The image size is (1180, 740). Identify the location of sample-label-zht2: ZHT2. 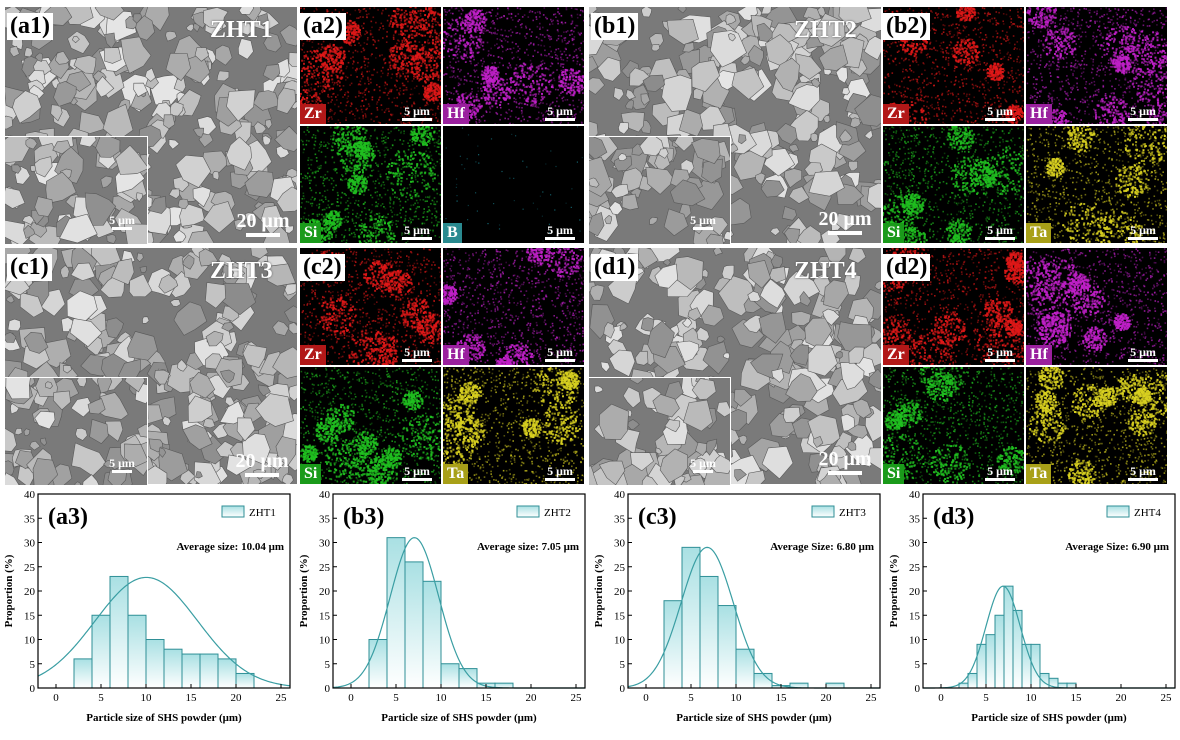
(825, 30).